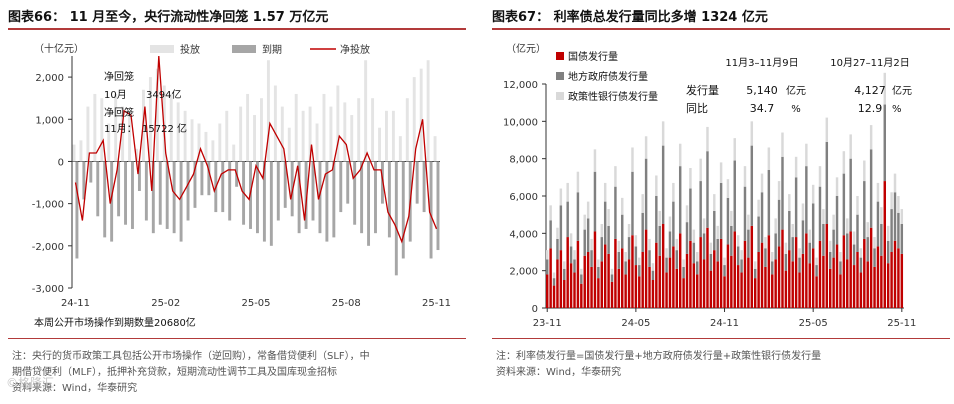  What do you see at coordinates (697, 108) in the screenshot?
I see `info-row-label: 同比` at bounding box center [697, 108].